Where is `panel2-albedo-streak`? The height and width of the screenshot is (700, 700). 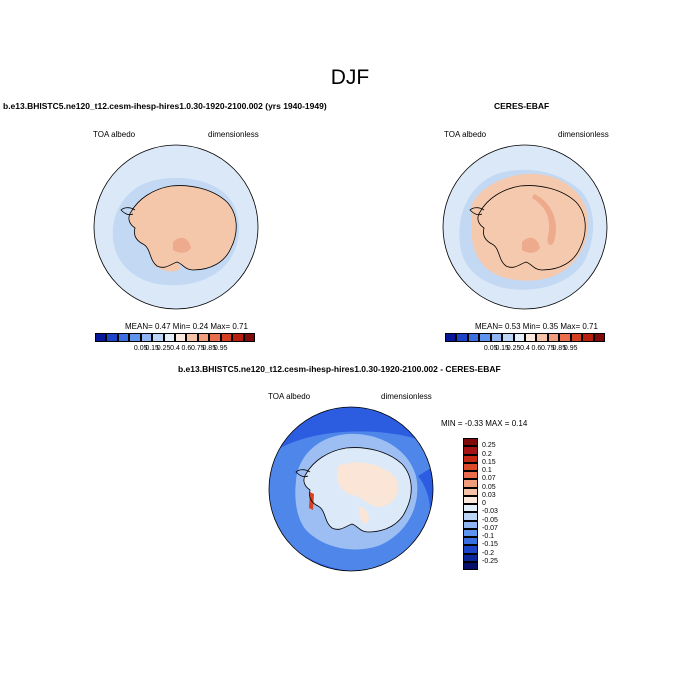 panel2-albedo-streak is located at coordinates (544, 219).